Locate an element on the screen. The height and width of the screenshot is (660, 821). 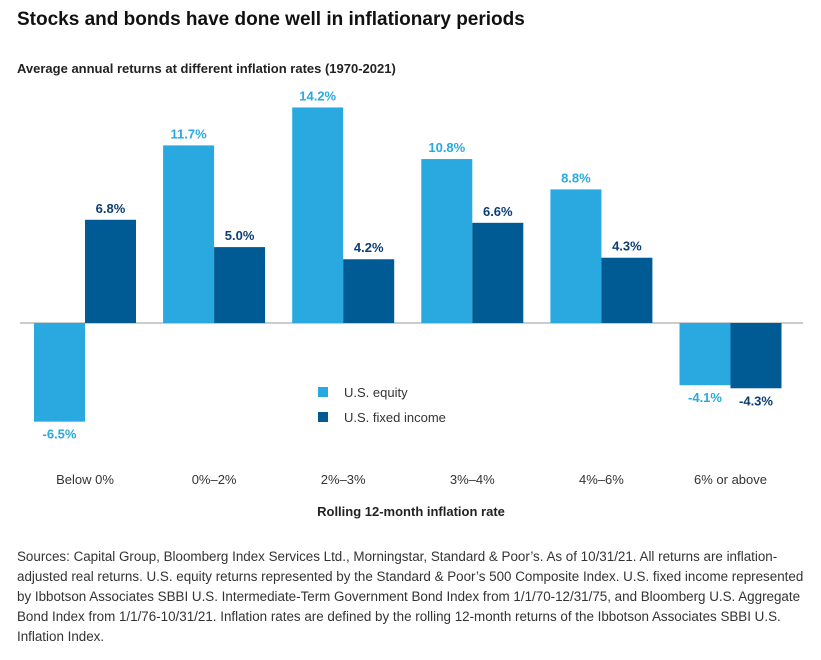
legend-swatch-equity is located at coordinates (323, 392).